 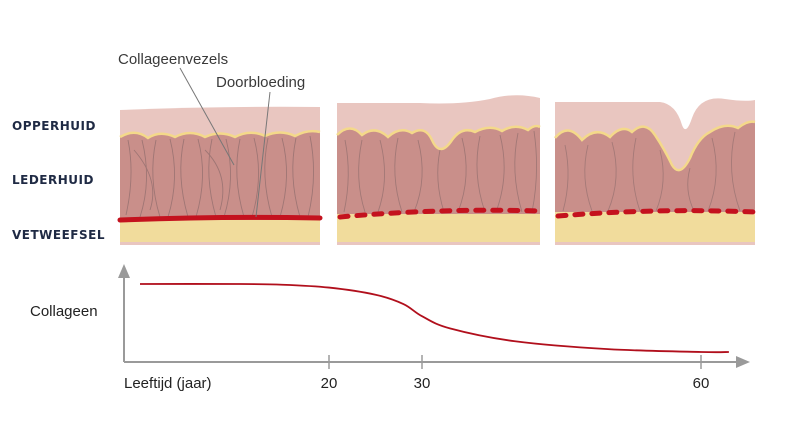 I want to click on skin-panel-young, so click(x=220, y=175).